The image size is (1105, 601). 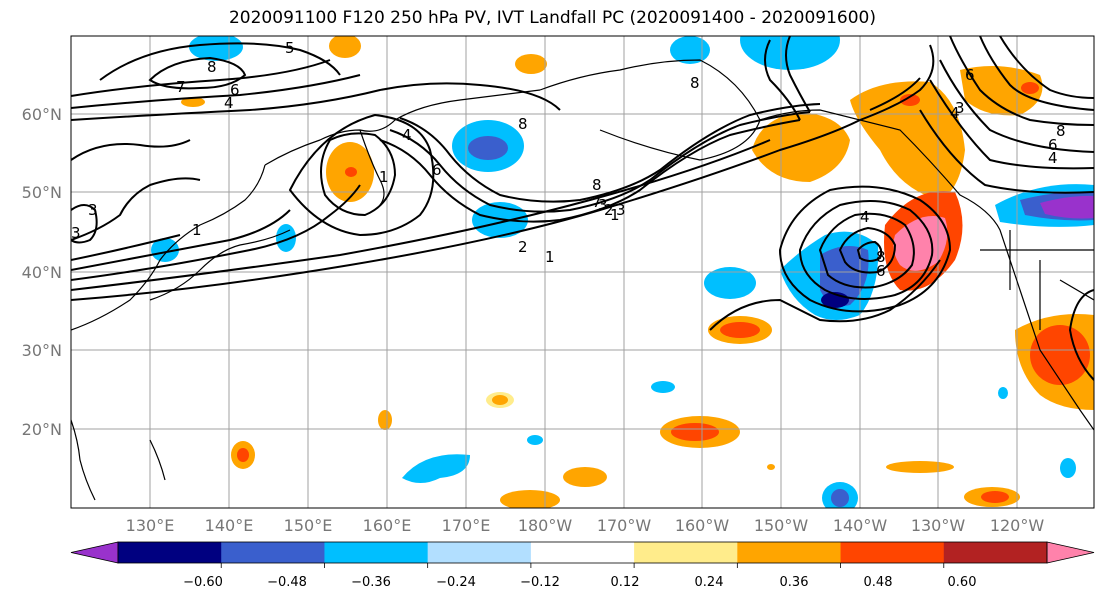 I want to click on lon-tick-label: 120°W, so click(x=1017, y=525).